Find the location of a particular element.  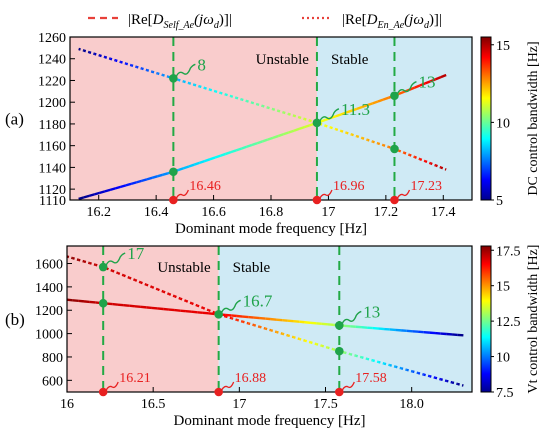

y-tick-label-a-0: 1110 is located at coordinates (52, 201).